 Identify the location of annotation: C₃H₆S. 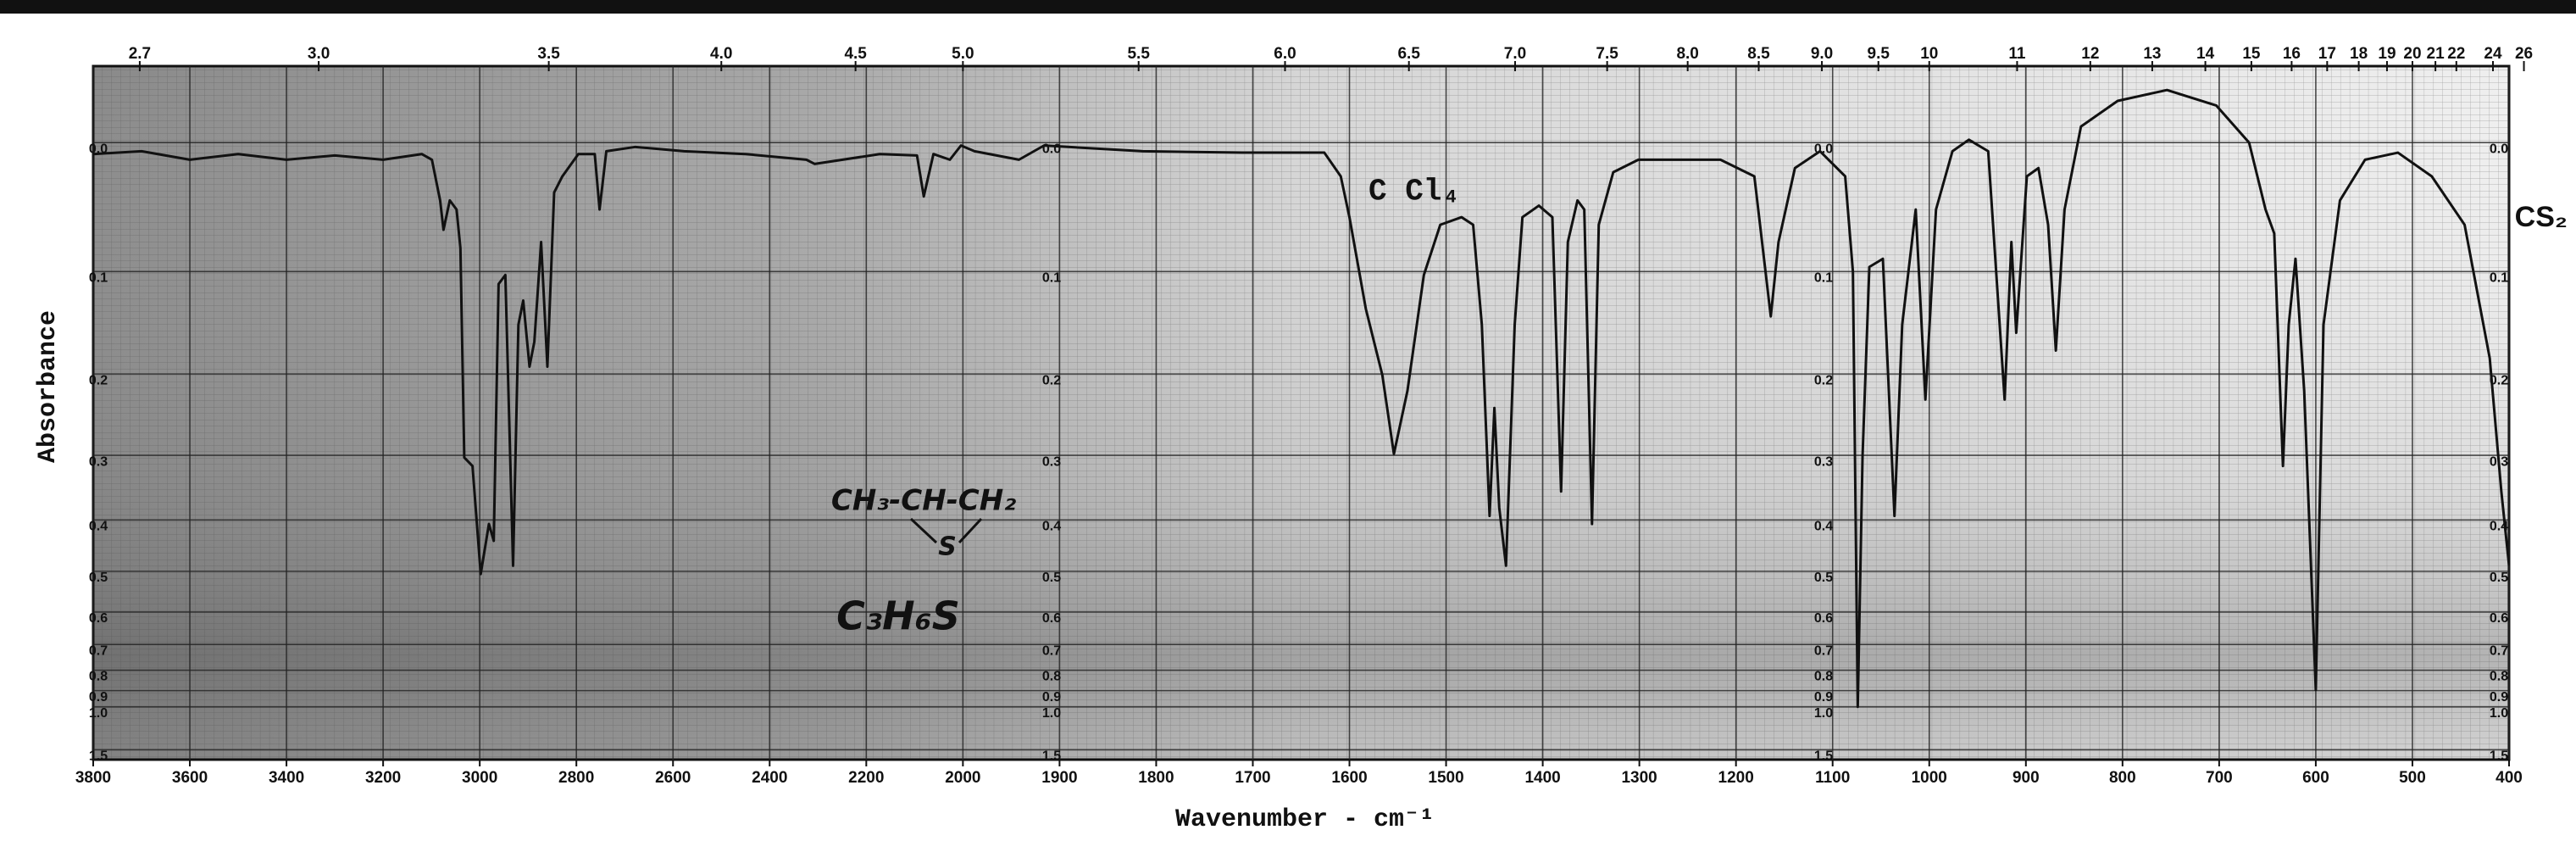
(898, 616).